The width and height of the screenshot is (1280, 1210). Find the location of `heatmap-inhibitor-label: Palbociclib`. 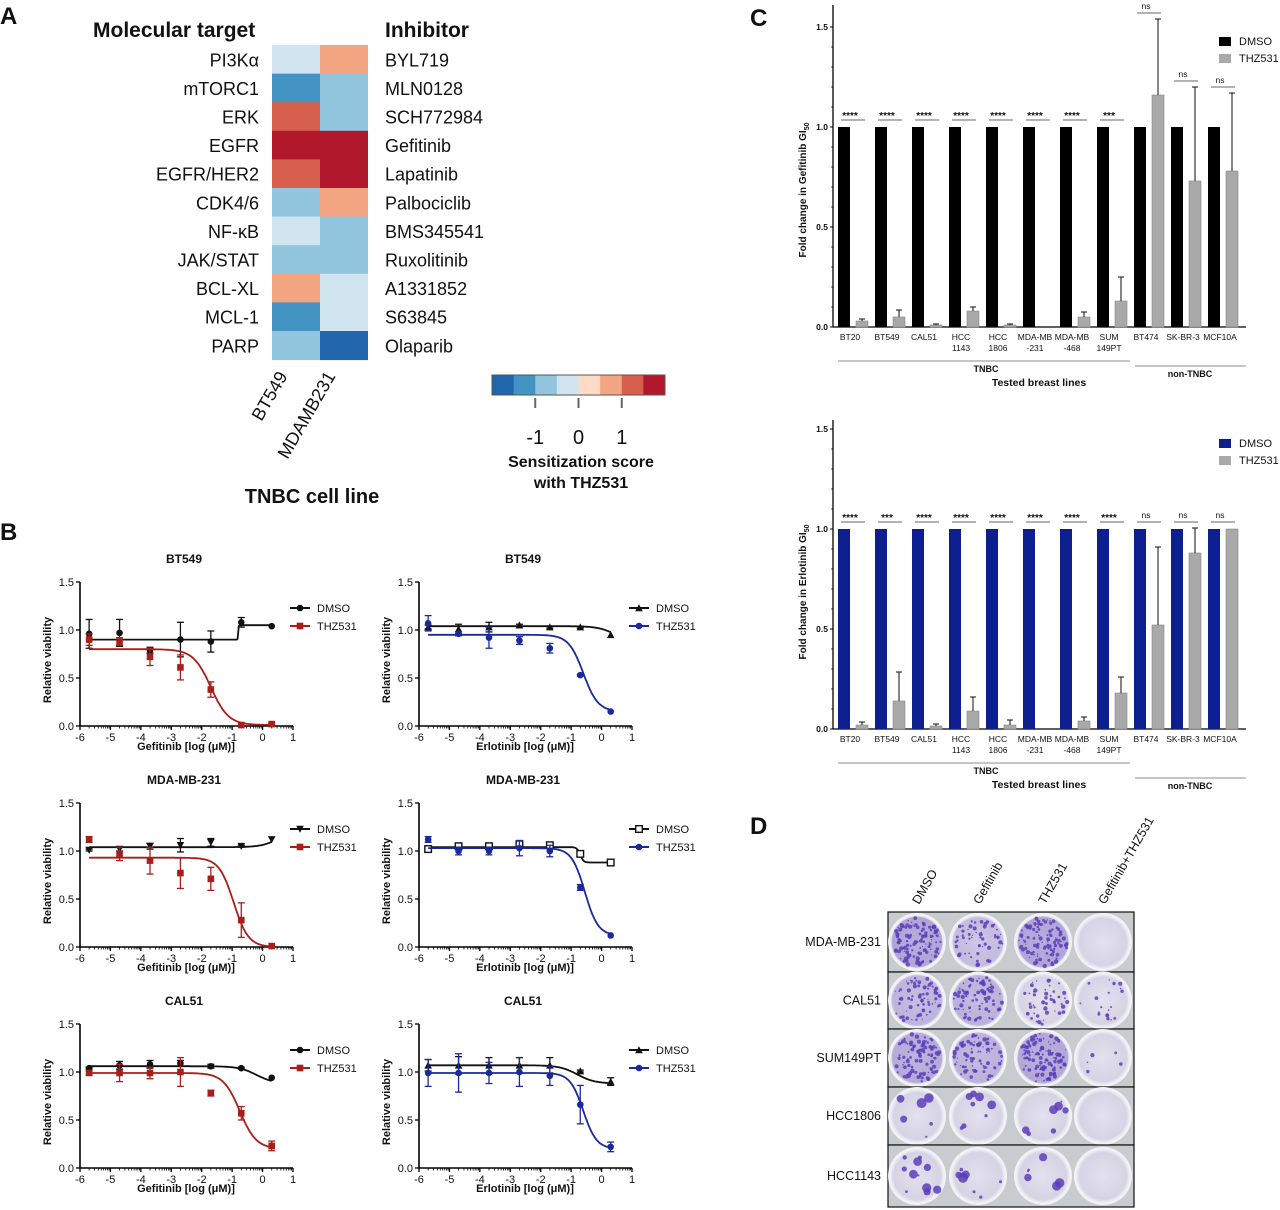

heatmap-inhibitor-label: Palbociclib is located at coordinates (428, 203).